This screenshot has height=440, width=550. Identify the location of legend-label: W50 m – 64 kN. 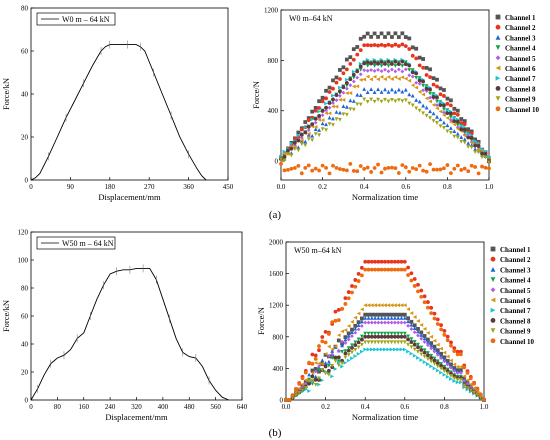
(88, 243).